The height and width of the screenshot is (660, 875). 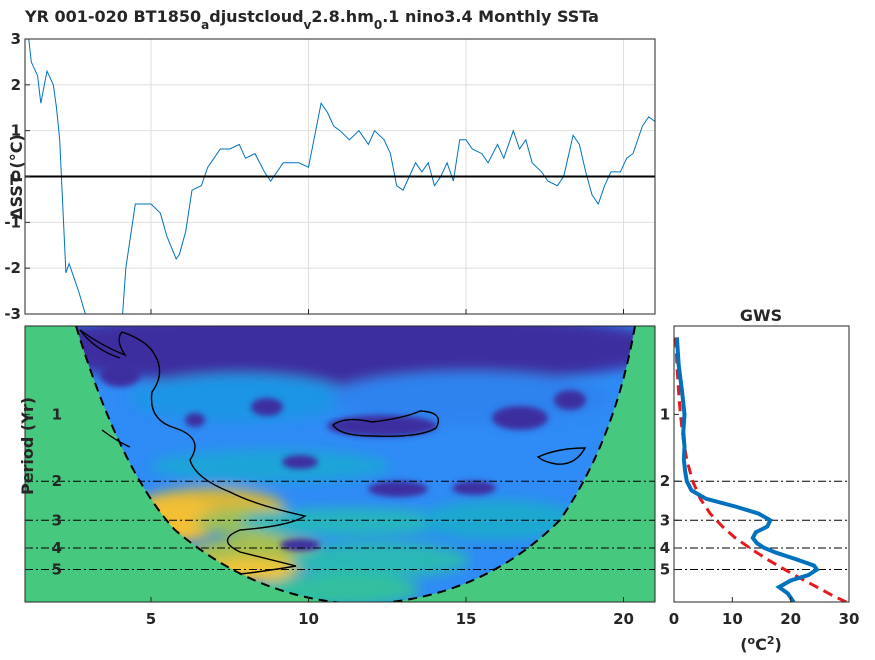 What do you see at coordinates (16, 39) in the screenshot?
I see `sst-y-tick-label: 3` at bounding box center [16, 39].